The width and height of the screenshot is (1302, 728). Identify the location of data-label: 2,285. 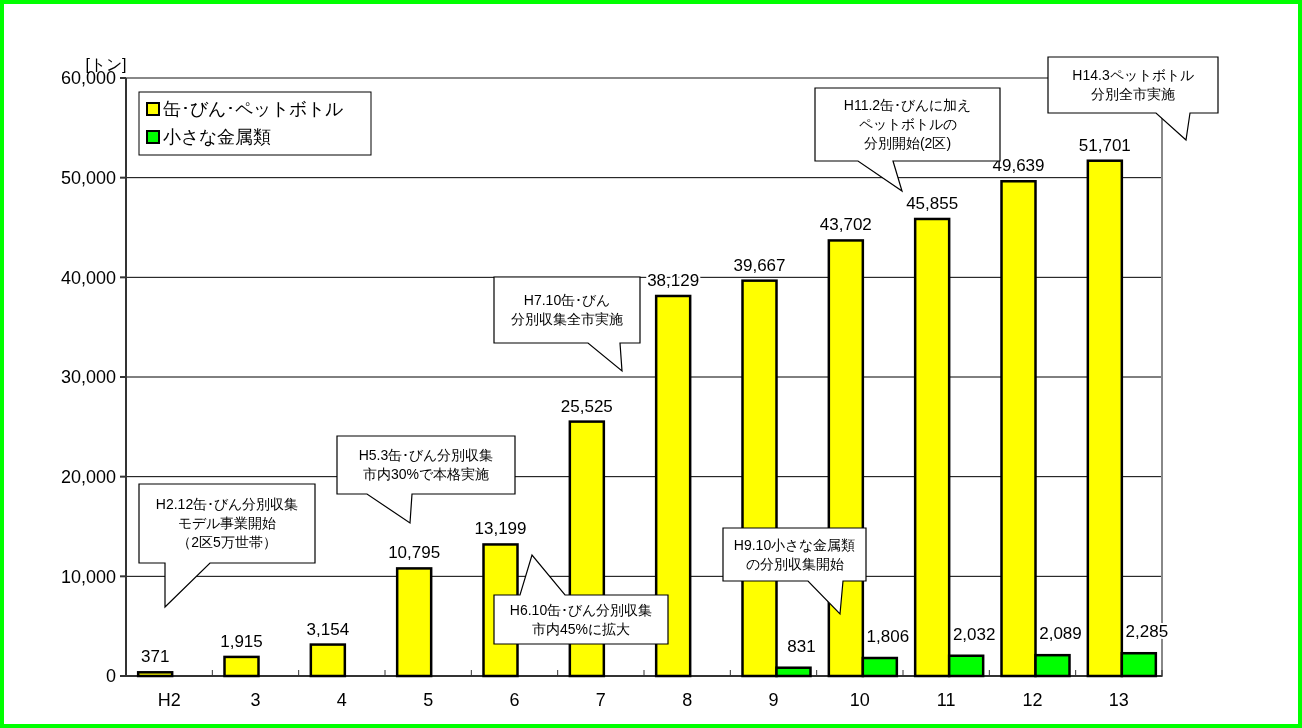
(1147, 632).